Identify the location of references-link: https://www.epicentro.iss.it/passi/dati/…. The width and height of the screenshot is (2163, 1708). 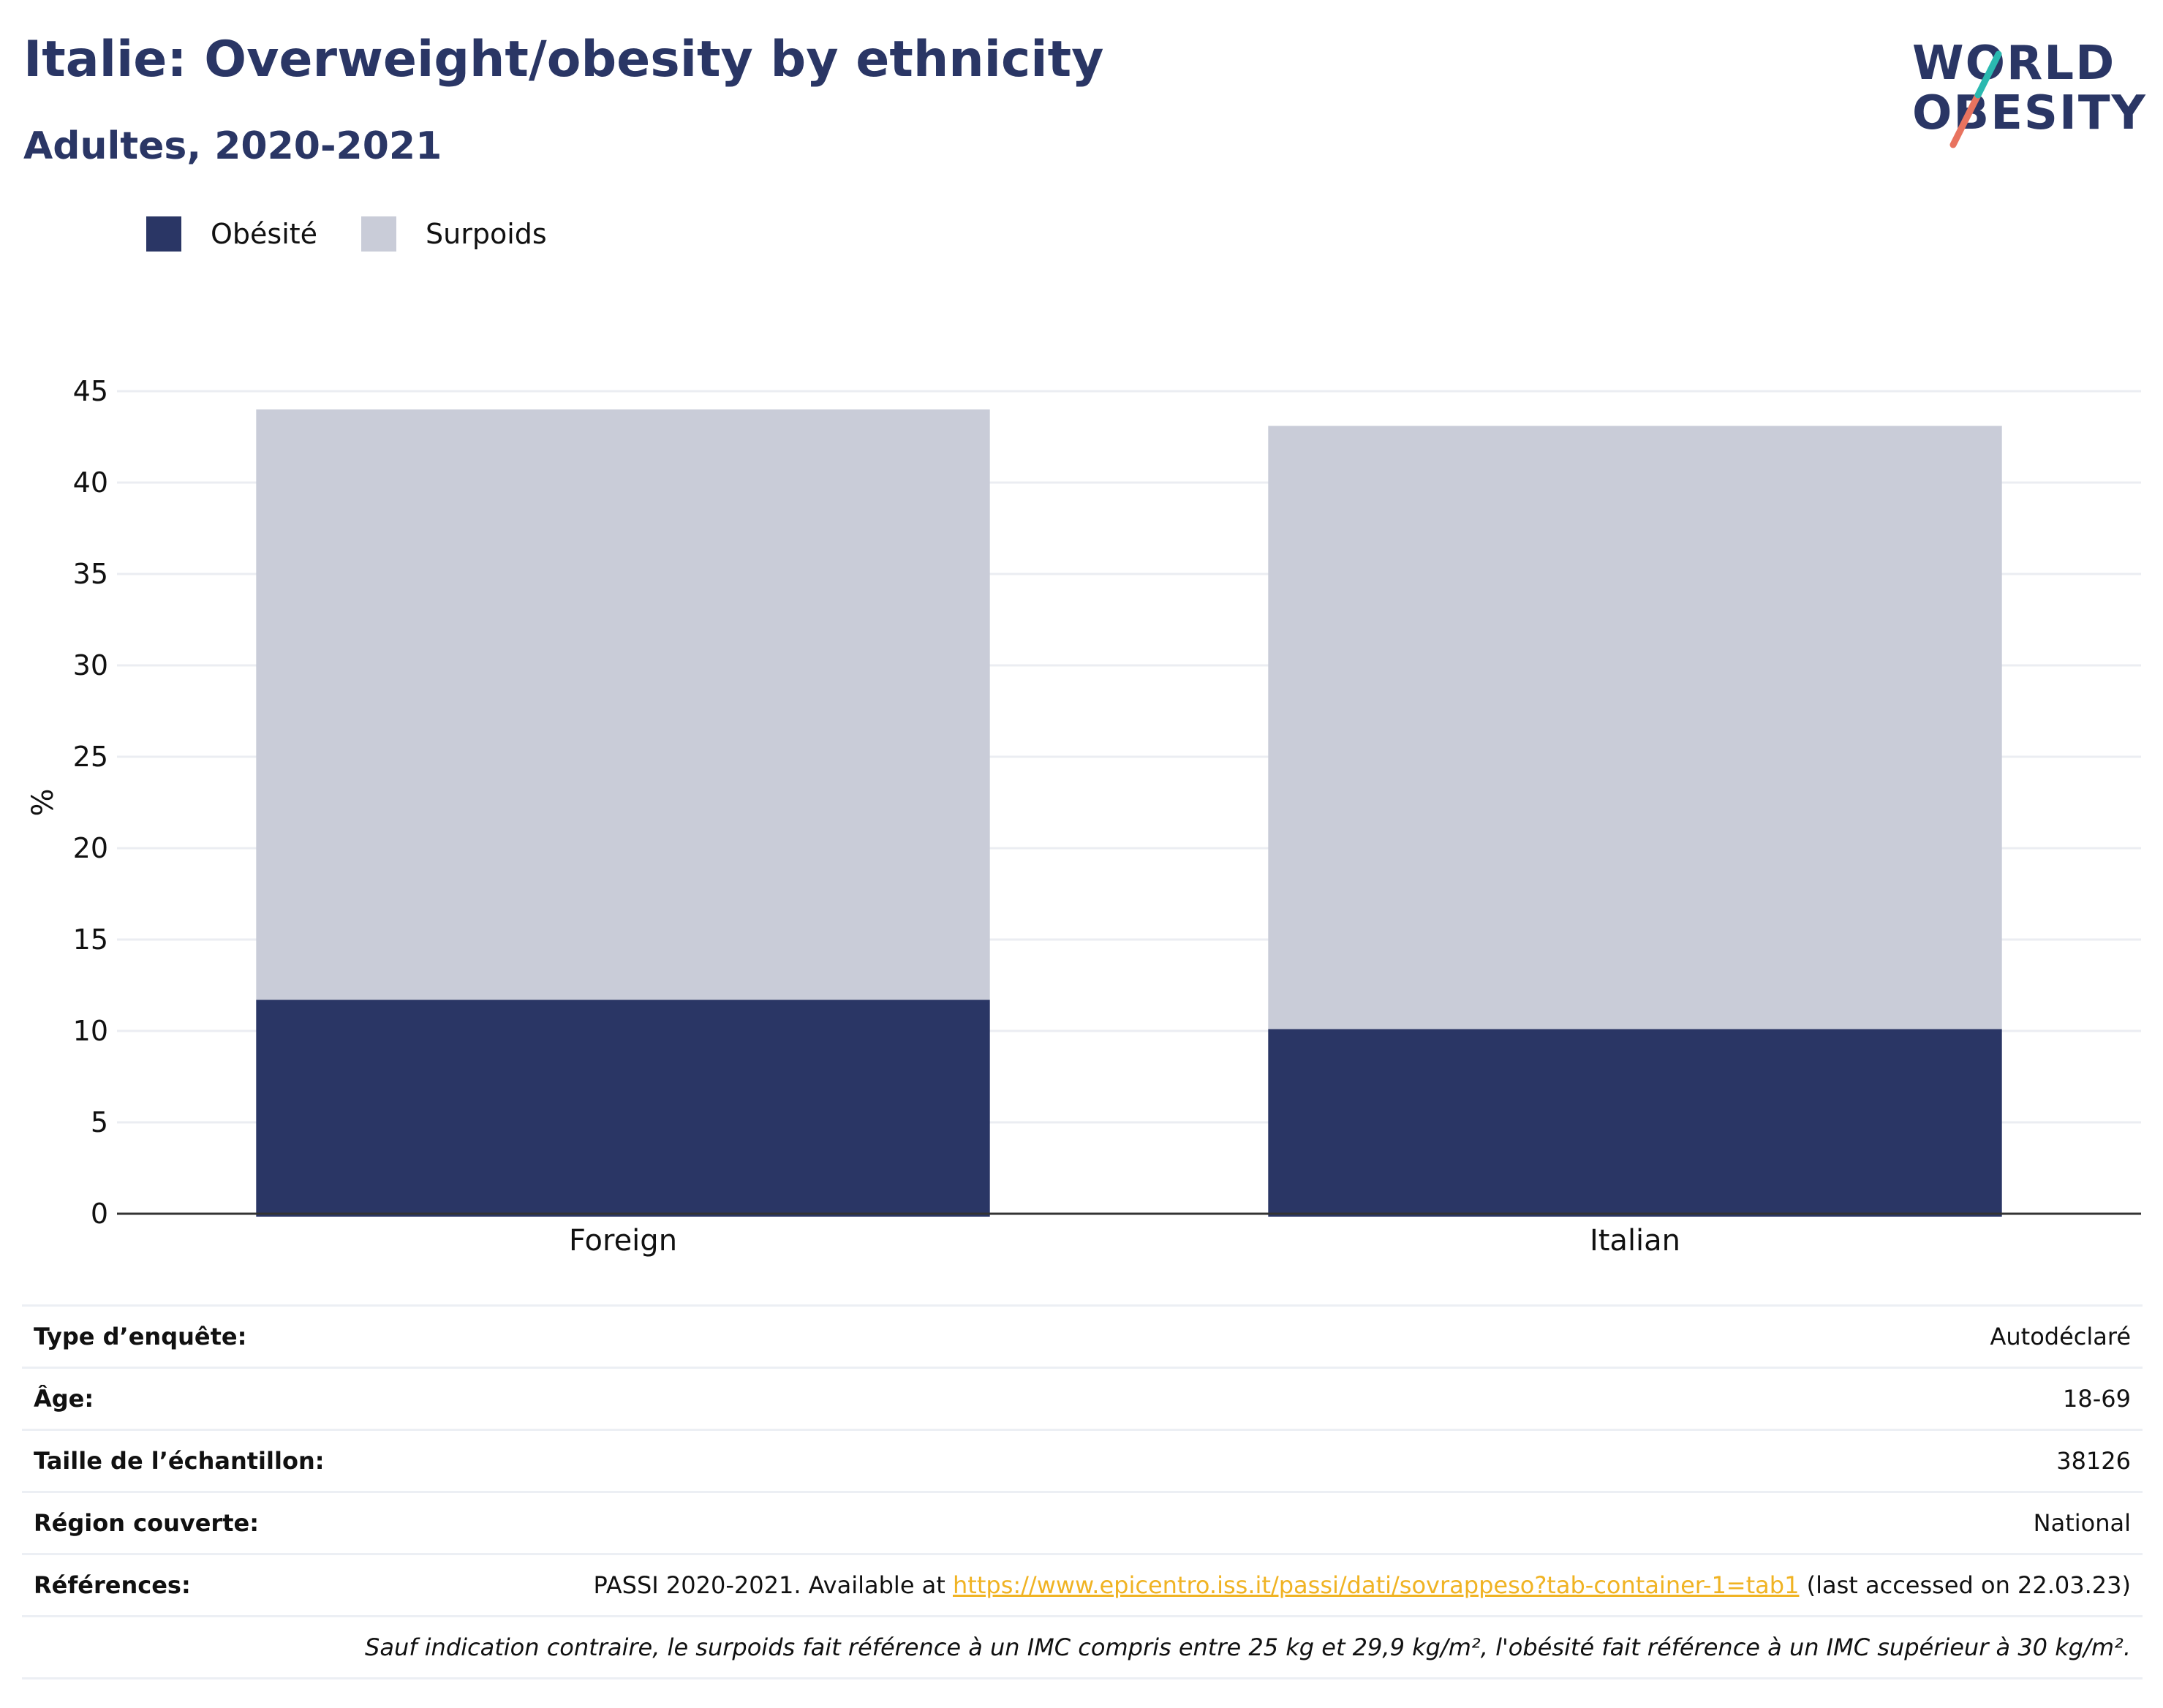
(1376, 1585).